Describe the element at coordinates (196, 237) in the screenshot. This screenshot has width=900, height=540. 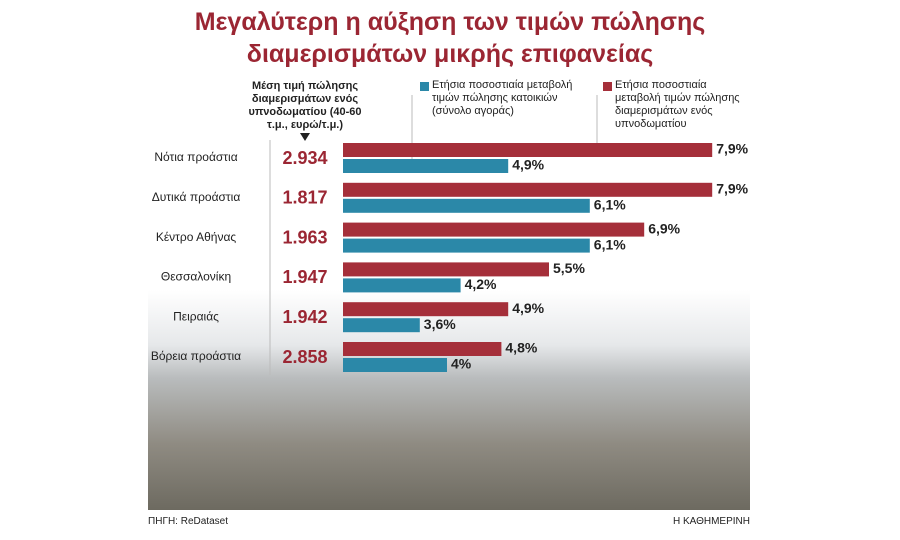
I see `category-label: Κέντρο Αθήνας` at that location.